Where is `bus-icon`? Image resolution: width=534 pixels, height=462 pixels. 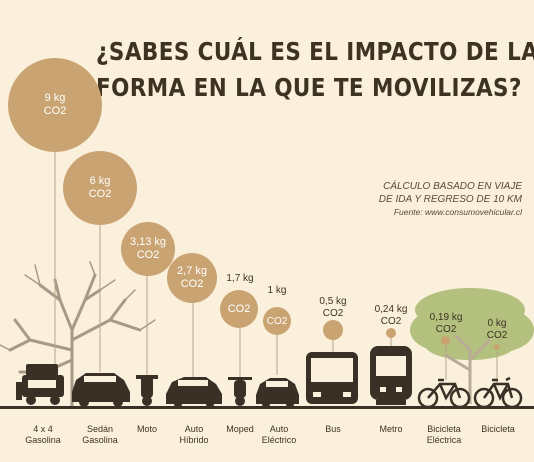
bus-icon is located at coordinates (332, 378).